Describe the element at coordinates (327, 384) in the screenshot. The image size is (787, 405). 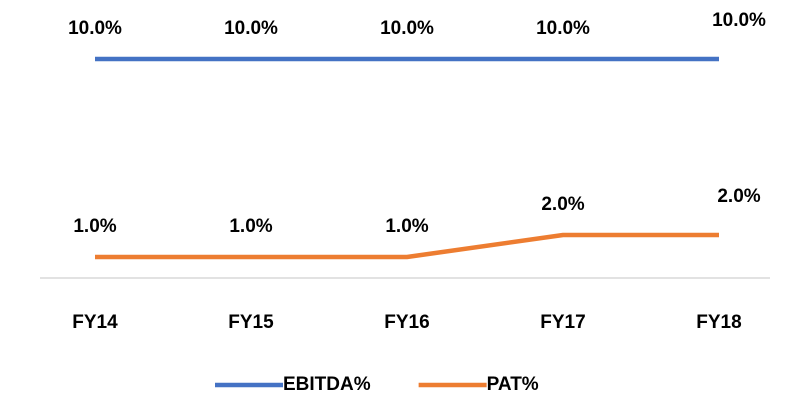
I see `legend-label: EBITDA%` at that location.